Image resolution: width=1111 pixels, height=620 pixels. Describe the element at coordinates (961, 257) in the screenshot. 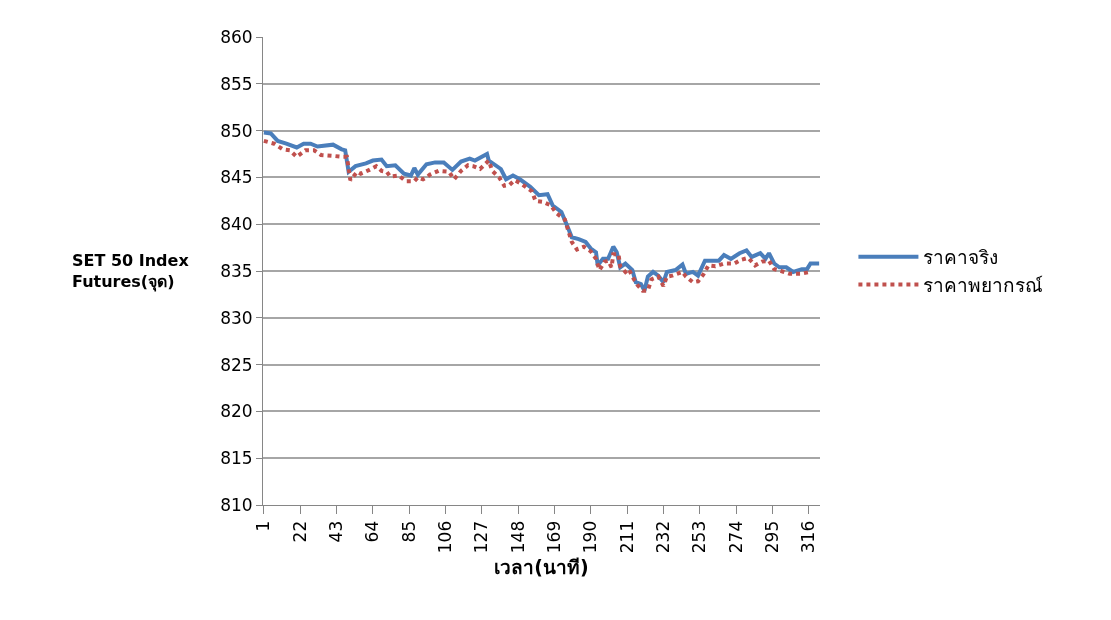

I see `legend-label: ราคาจริง` at that location.